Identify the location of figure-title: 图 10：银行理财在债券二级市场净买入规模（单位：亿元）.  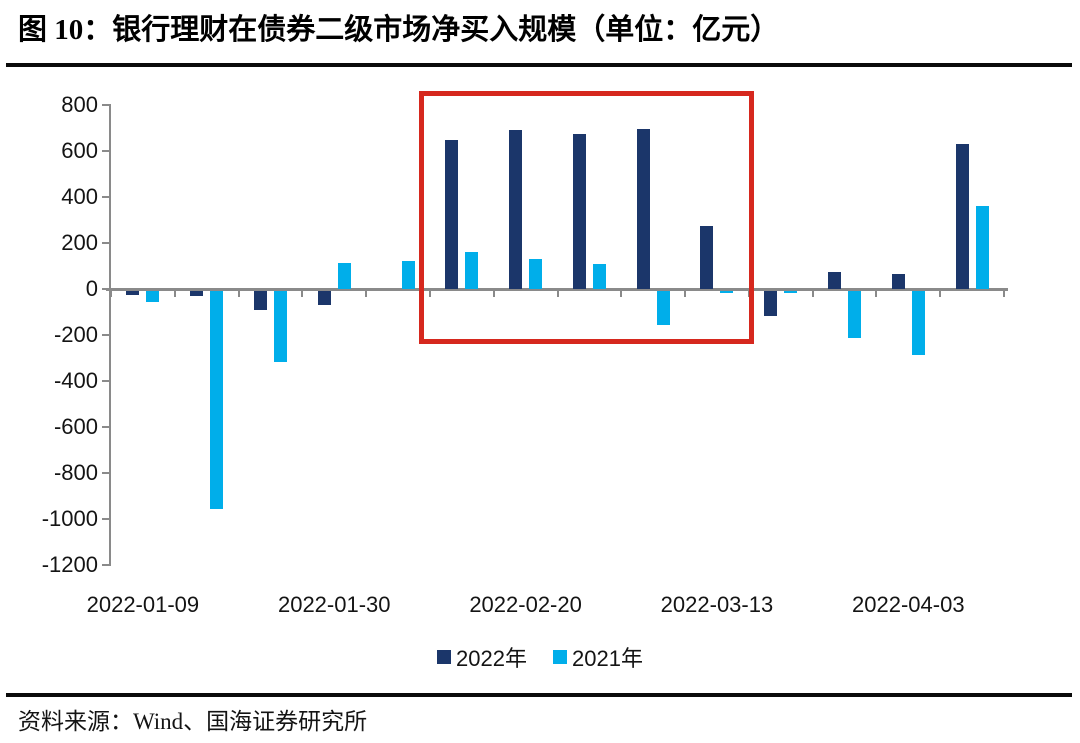
(399, 30).